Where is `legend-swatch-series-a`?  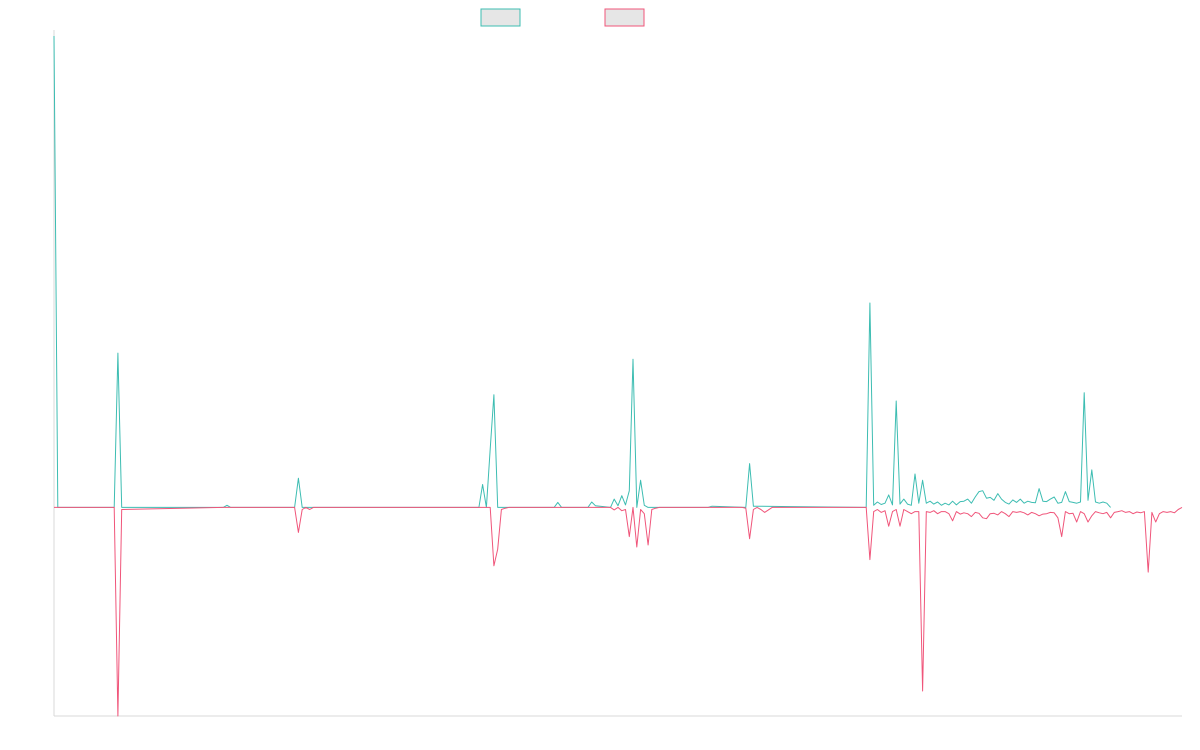 legend-swatch-series-a is located at coordinates (500, 17).